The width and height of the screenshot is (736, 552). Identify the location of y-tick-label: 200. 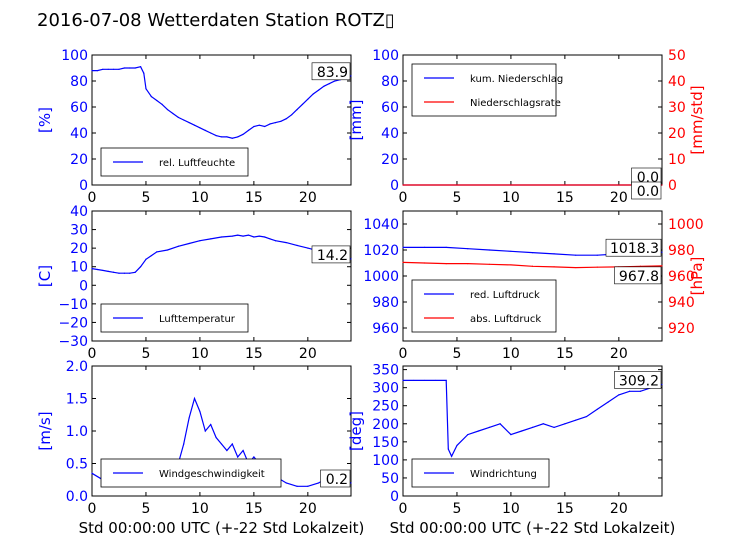
(385, 425).